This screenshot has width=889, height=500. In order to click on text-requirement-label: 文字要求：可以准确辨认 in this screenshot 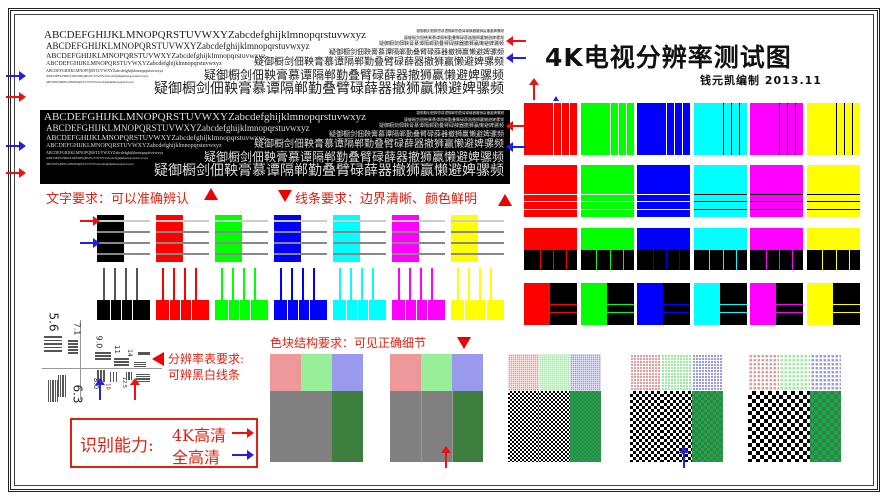, I will do `click(118, 199)`.